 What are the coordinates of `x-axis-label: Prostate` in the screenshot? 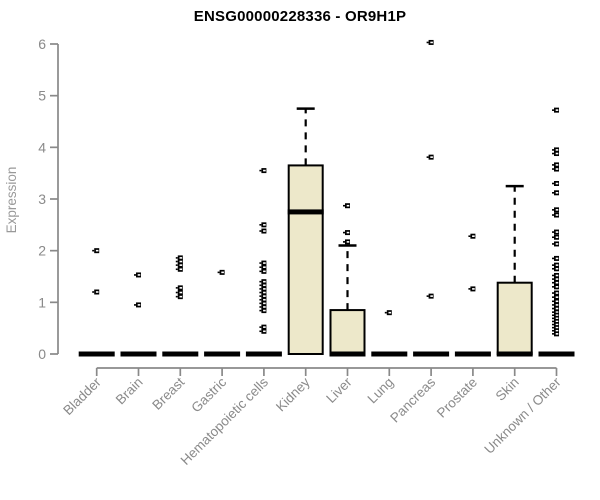 It's located at (457, 398).